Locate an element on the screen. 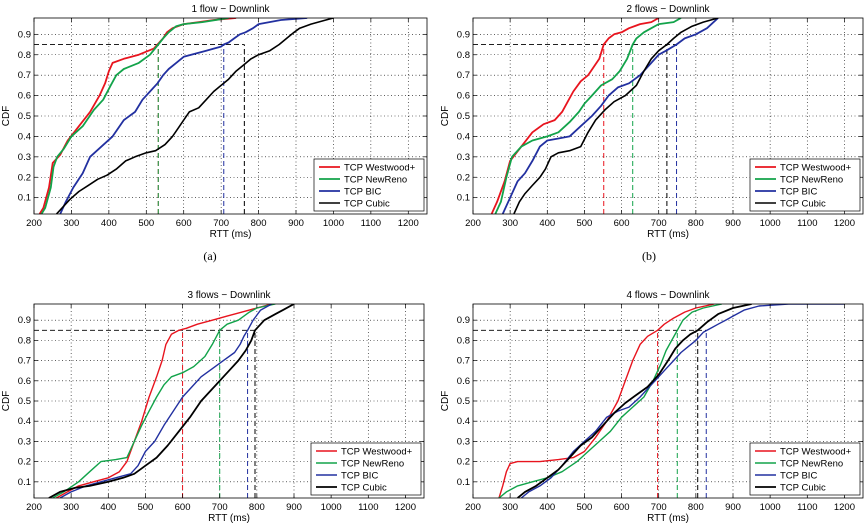 The height and width of the screenshot is (530, 865). subplot-caption-a: (a) is located at coordinates (210, 256).